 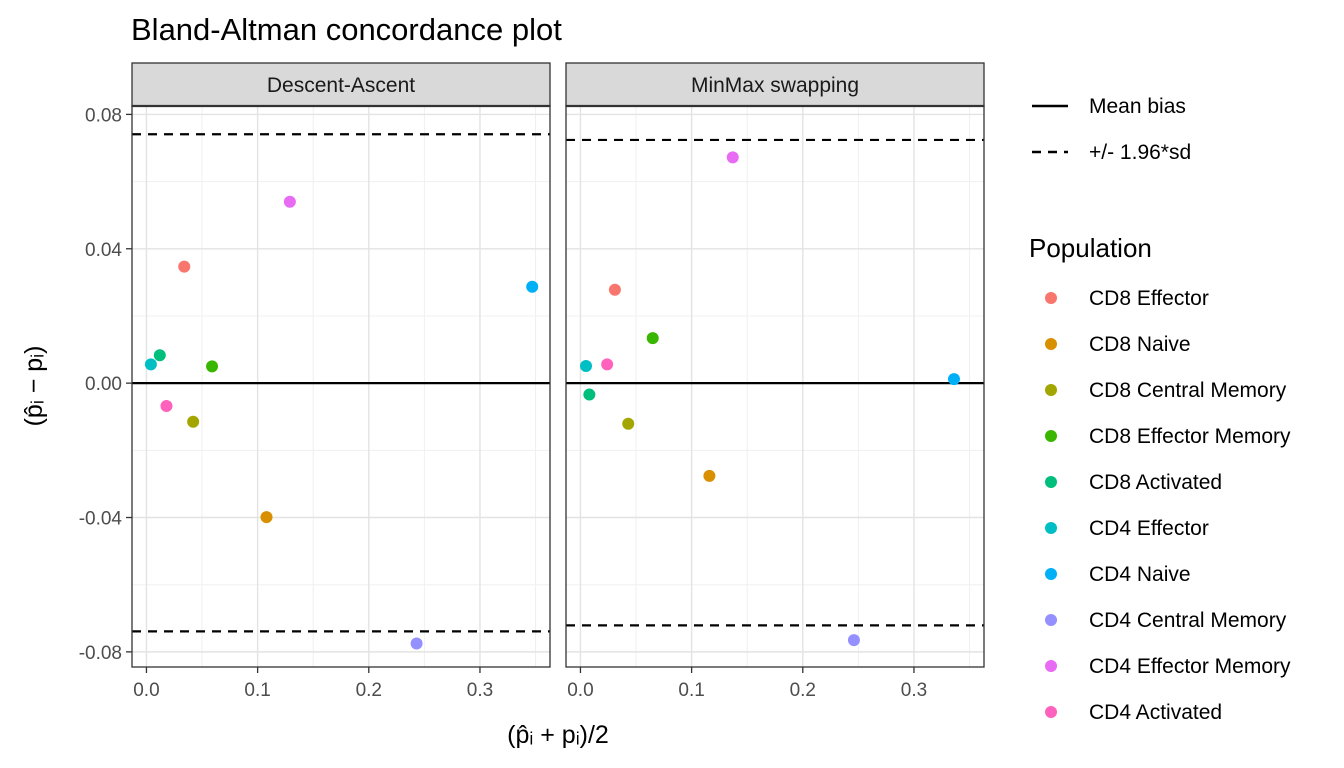 What do you see at coordinates (1188, 390) in the screenshot?
I see `legend-population-label: CD8 Central Memory` at bounding box center [1188, 390].